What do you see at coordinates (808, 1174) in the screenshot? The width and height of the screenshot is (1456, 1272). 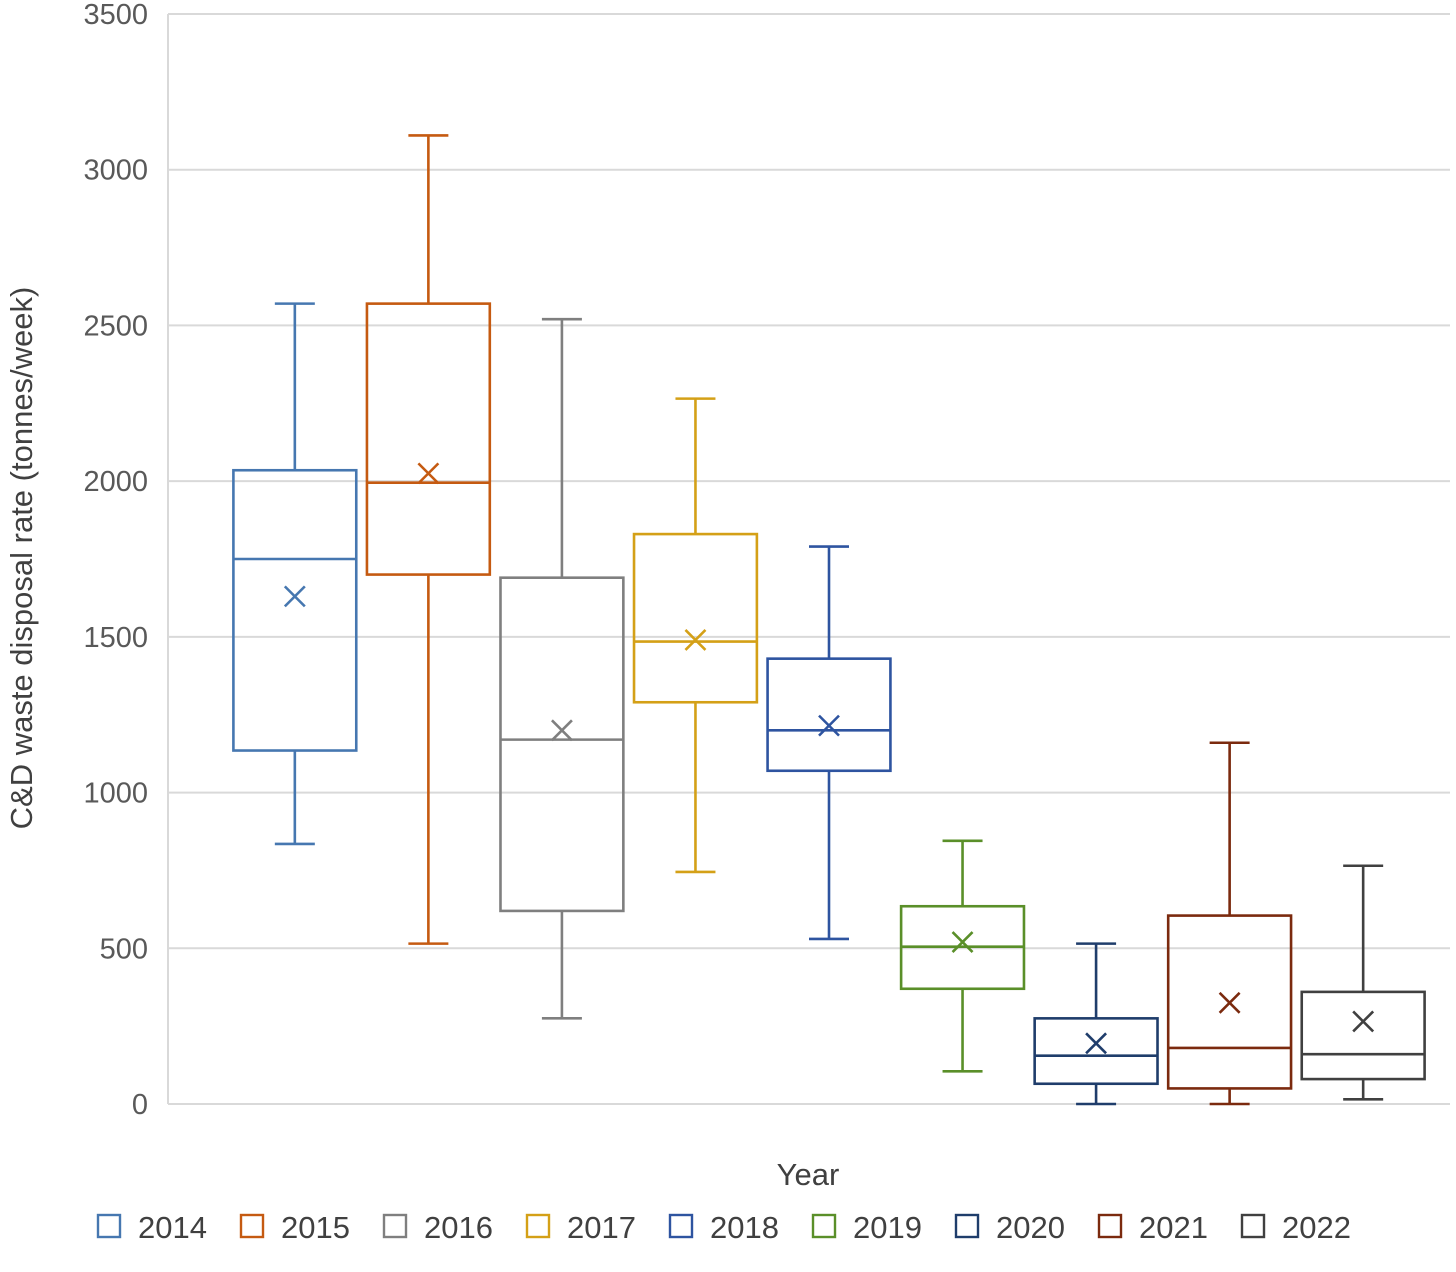 I see `x-axis-title: Year` at bounding box center [808, 1174].